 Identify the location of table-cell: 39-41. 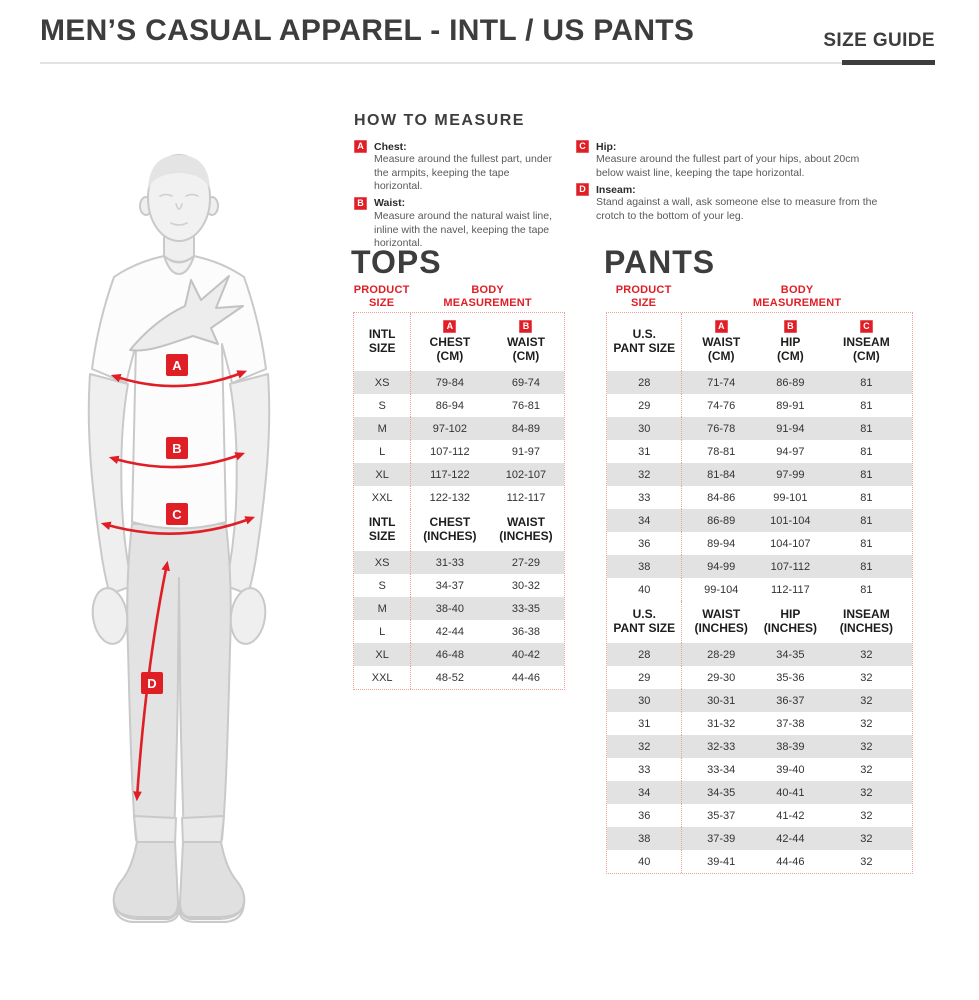
(721, 861).